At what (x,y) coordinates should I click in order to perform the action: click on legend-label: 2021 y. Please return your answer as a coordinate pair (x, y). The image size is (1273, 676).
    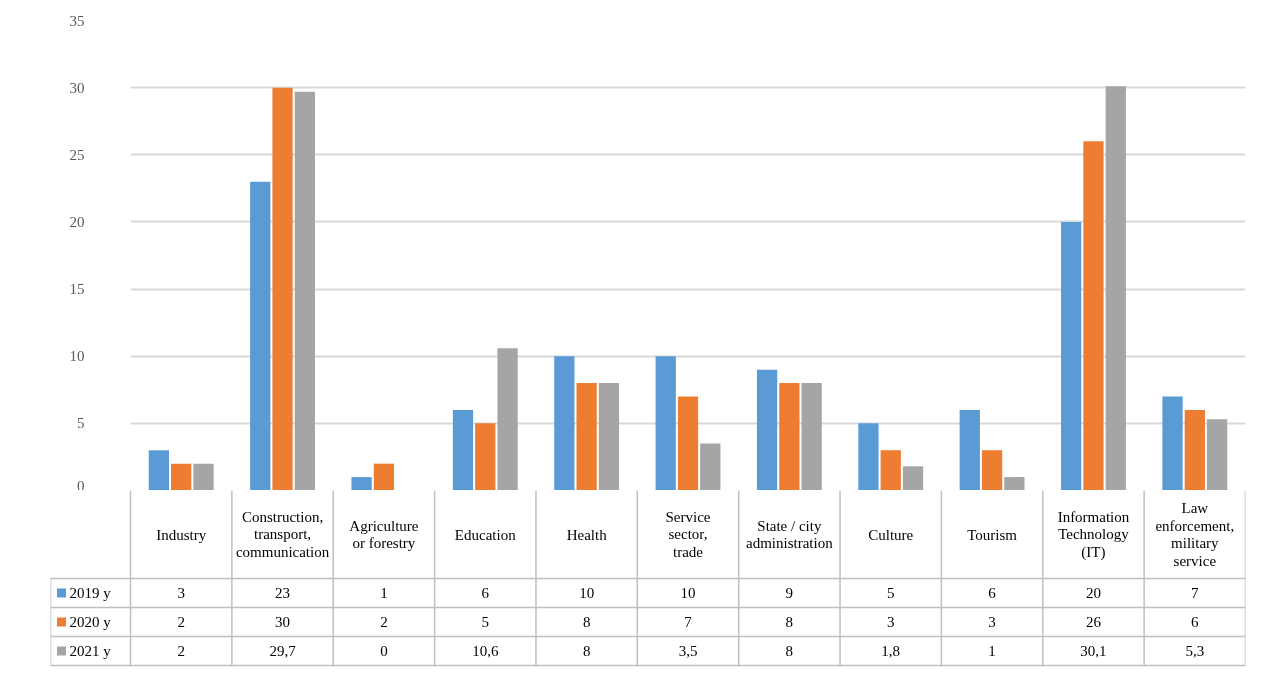
    Looking at the image, I should click on (90, 651).